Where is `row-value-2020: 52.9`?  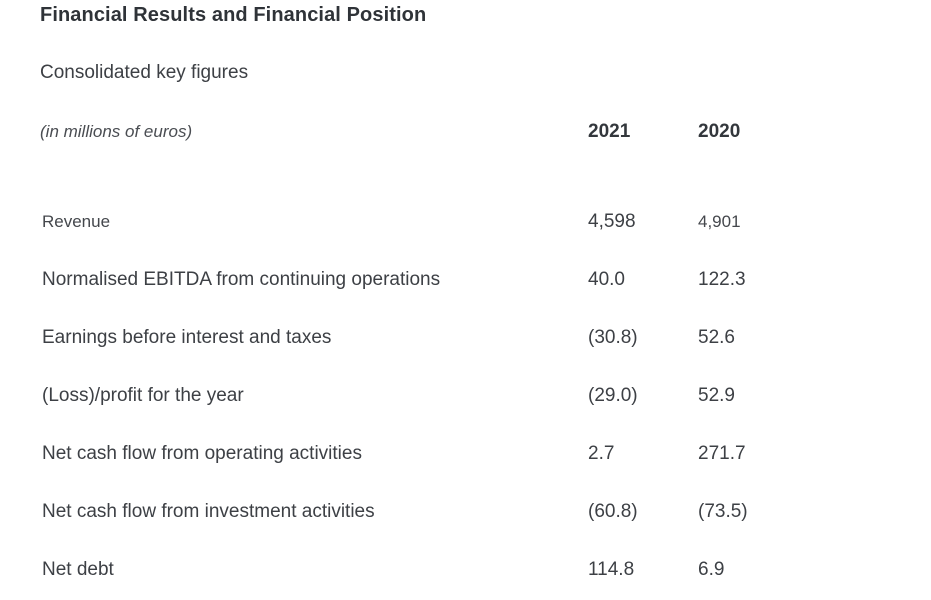 row-value-2020: 52.9 is located at coordinates (716, 395).